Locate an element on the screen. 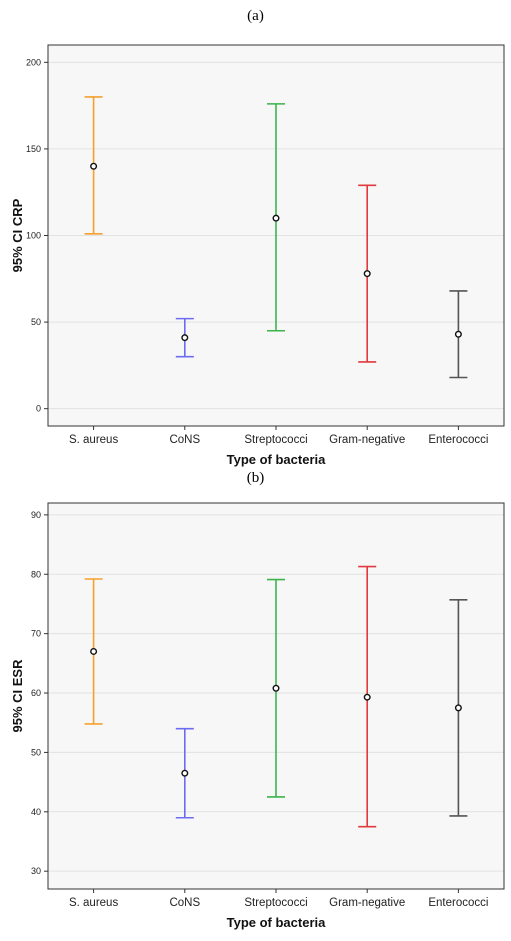  panel-b-label: (b) is located at coordinates (255, 478).